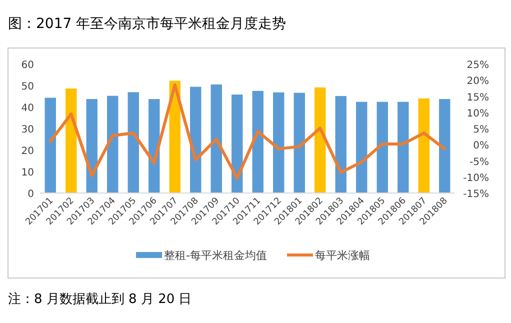 The width and height of the screenshot is (511, 323). Describe the element at coordinates (27, 108) in the screenshot. I see `y-tick-label: 40` at that location.